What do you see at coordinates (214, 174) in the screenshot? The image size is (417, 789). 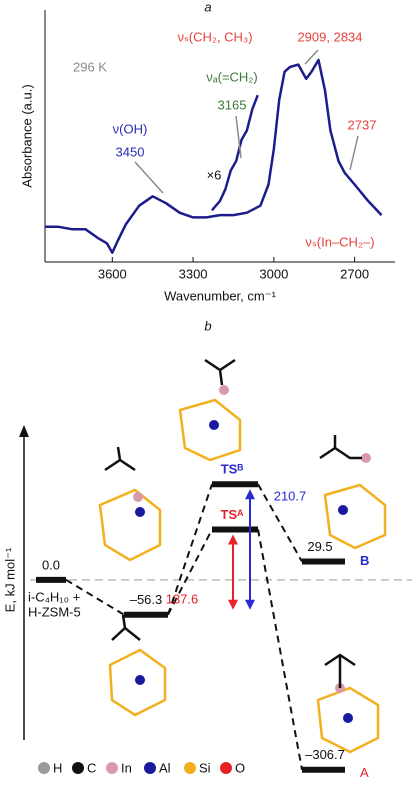 I see `annotation: ×6` at bounding box center [214, 174].